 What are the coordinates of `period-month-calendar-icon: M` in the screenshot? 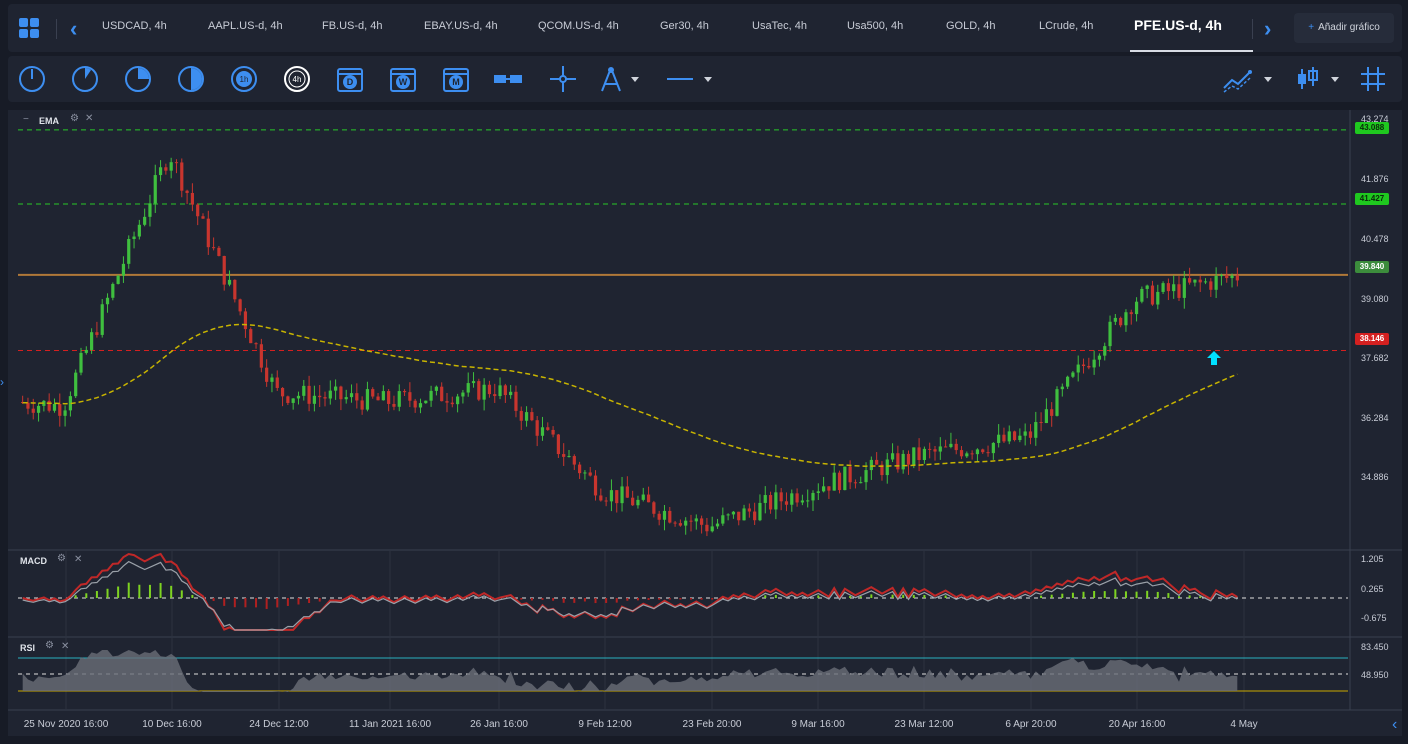 It's located at (456, 79).